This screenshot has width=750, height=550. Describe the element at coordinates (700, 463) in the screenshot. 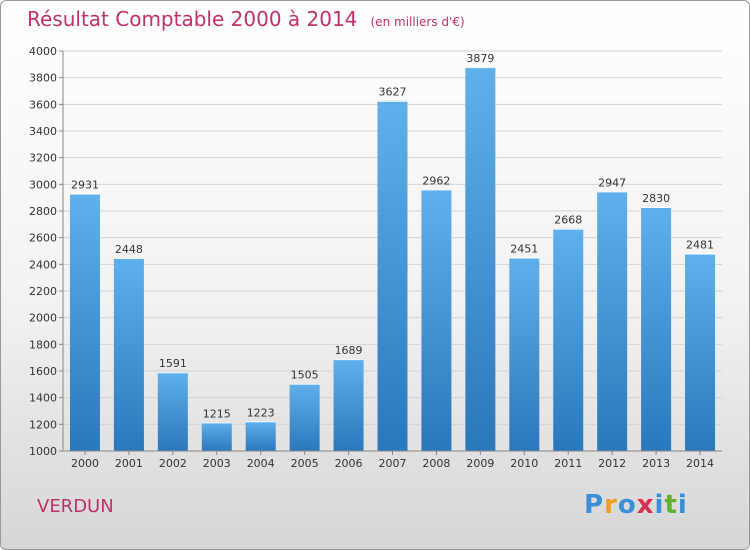

I see `x-tick-label: 2014` at that location.